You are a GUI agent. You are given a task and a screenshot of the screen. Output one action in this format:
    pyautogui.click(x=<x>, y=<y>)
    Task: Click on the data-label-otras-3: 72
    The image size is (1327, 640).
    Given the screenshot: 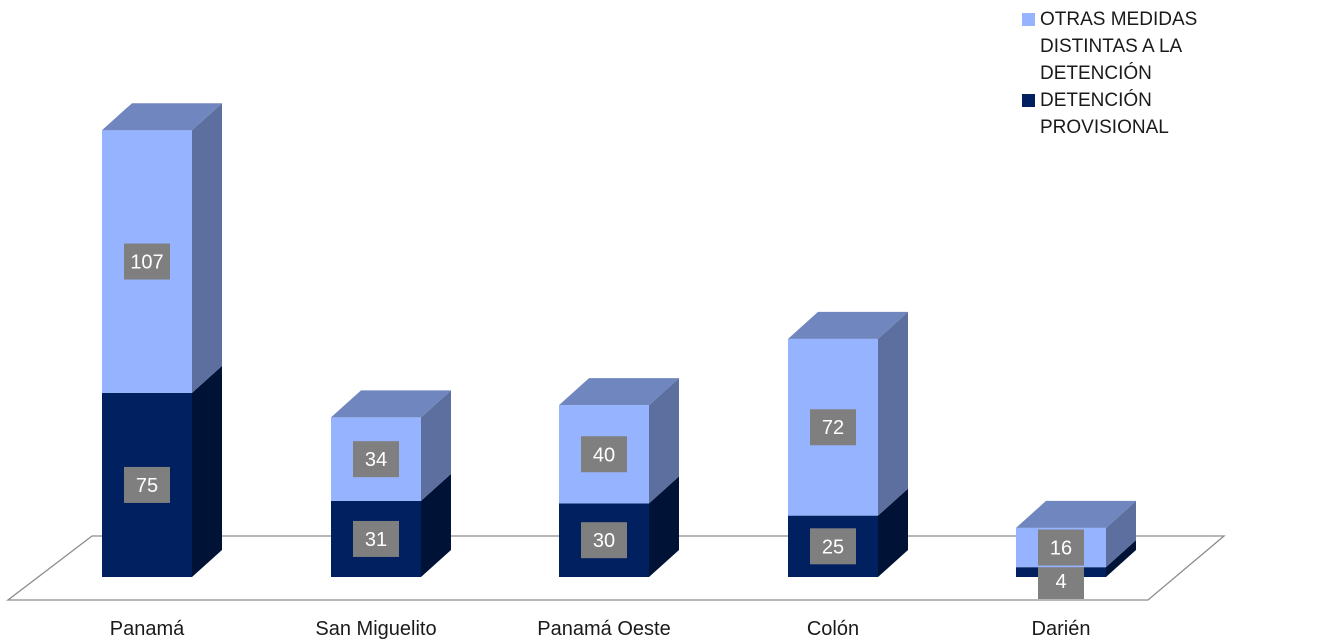 What is the action you would take?
    pyautogui.click(x=833, y=428)
    